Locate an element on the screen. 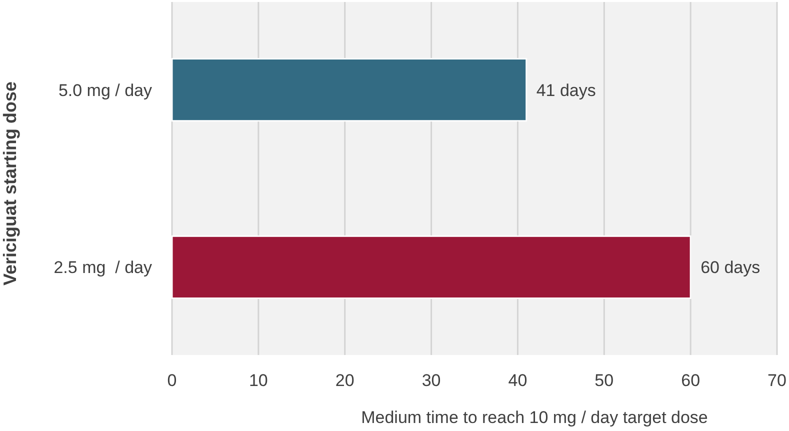  x-tick-label: 40 is located at coordinates (518, 380).